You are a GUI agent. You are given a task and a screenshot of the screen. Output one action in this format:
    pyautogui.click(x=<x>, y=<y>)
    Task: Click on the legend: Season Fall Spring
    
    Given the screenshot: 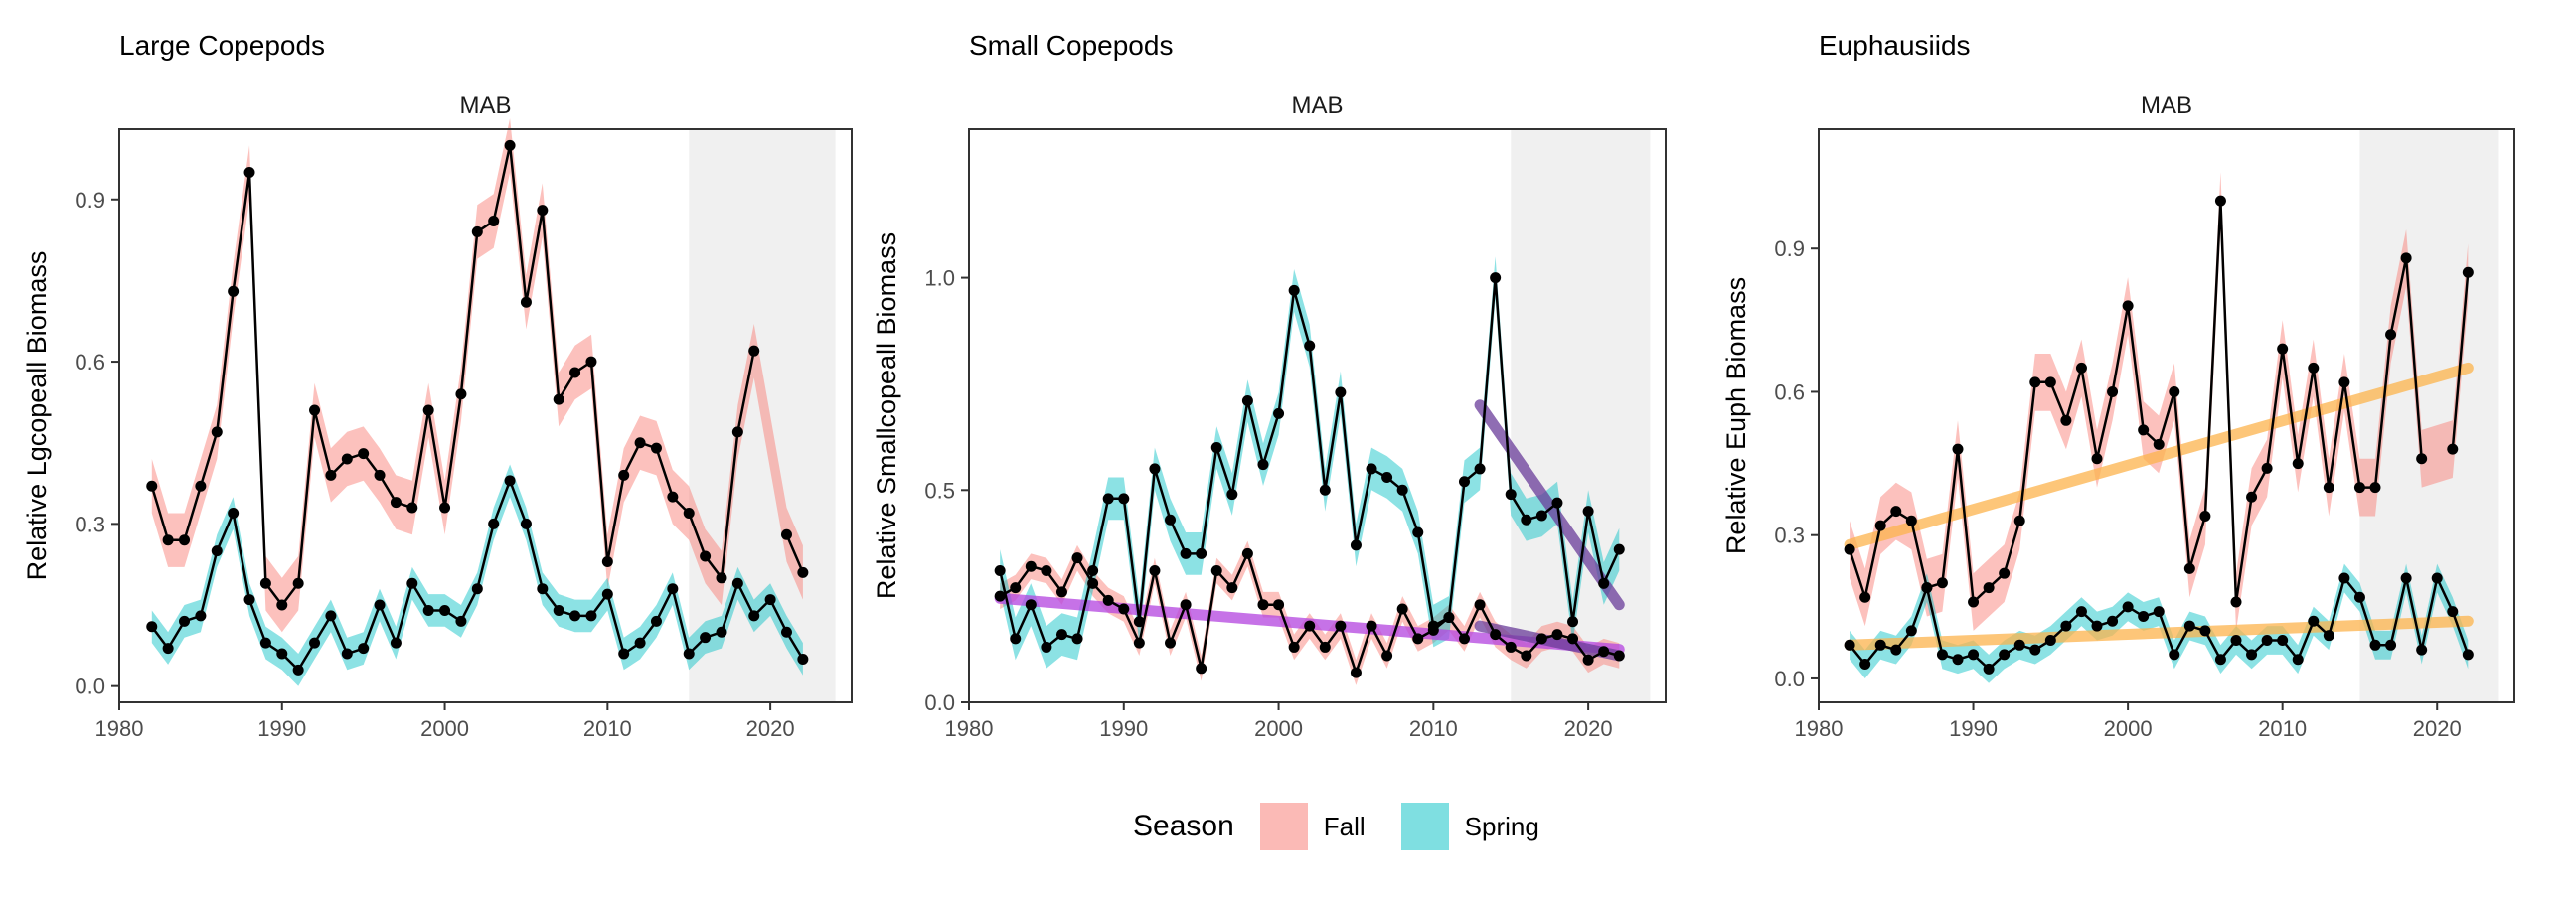 What is the action you would take?
    pyautogui.click(x=1354, y=826)
    